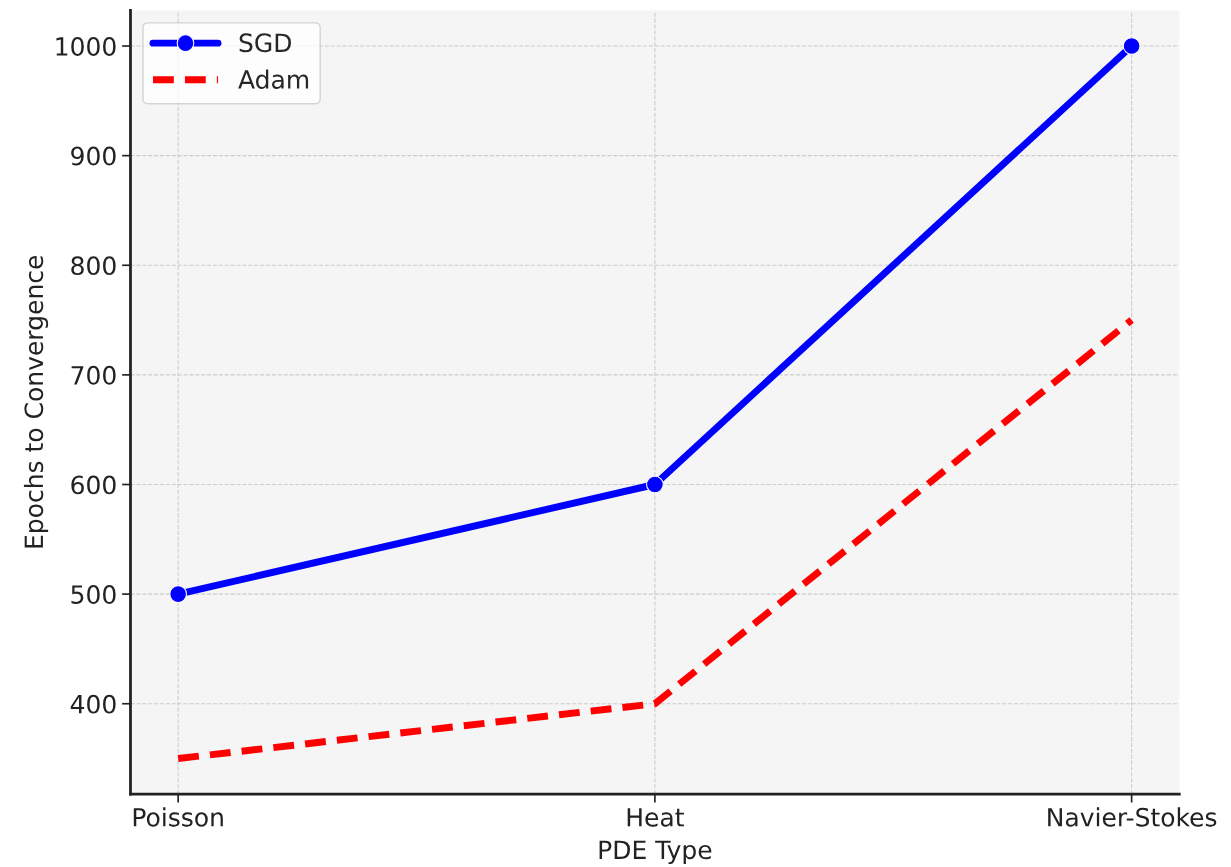 The image size is (1231, 867). I want to click on x-tick-label: Poisson, so click(178, 817).